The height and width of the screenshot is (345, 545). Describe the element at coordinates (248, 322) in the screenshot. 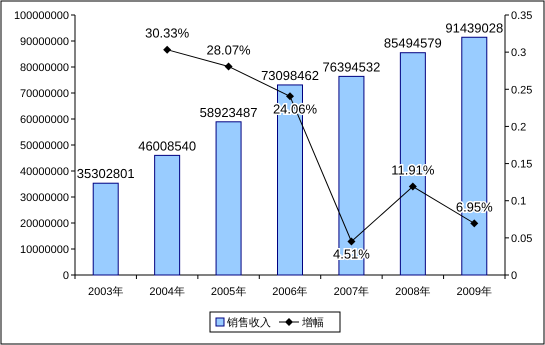

I see `legend-label: 销售收入` at that location.